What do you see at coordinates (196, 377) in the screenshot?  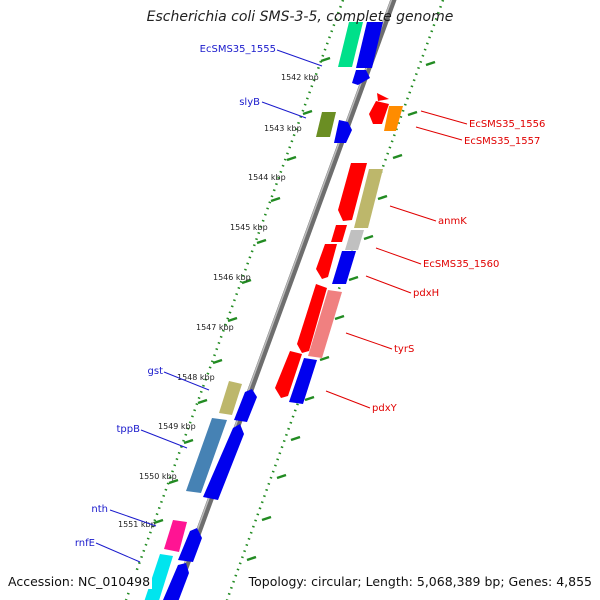 I see `kbp-label: 1548 kbp` at bounding box center [196, 377].